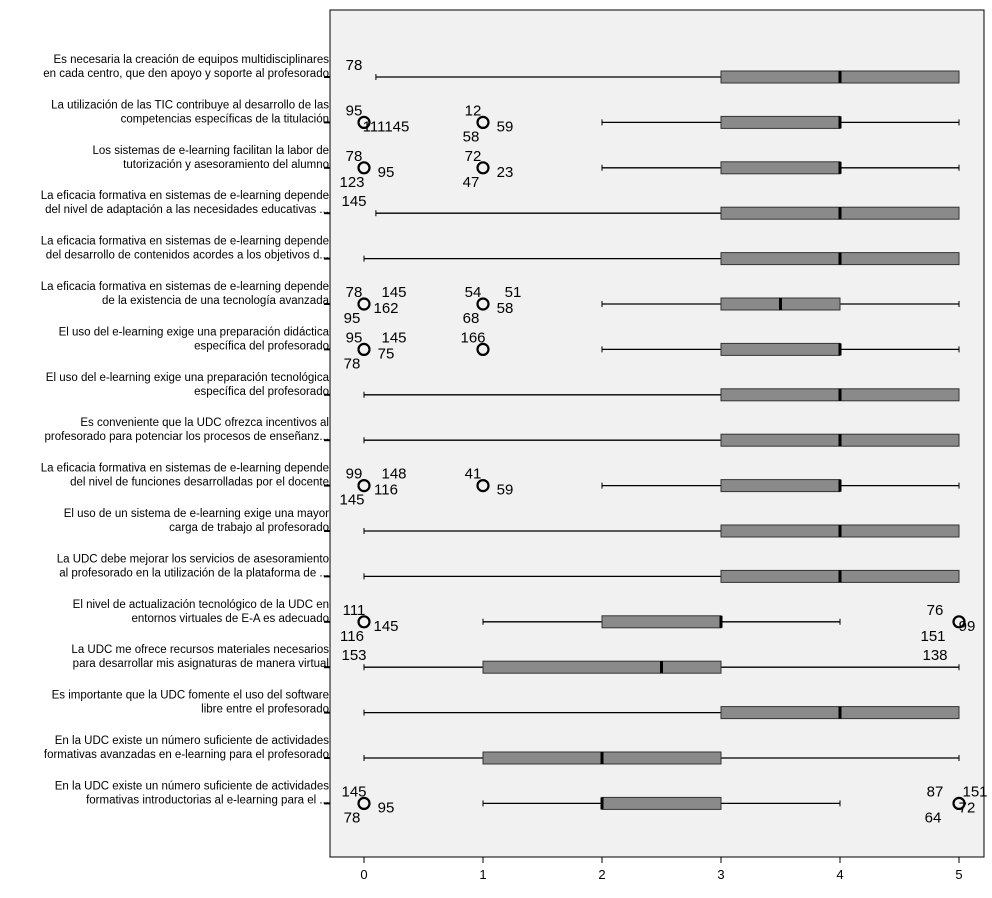 This screenshot has height=898, width=992. Describe the element at coordinates (393, 474) in the screenshot. I see `outlier-id-label: 148` at that location.